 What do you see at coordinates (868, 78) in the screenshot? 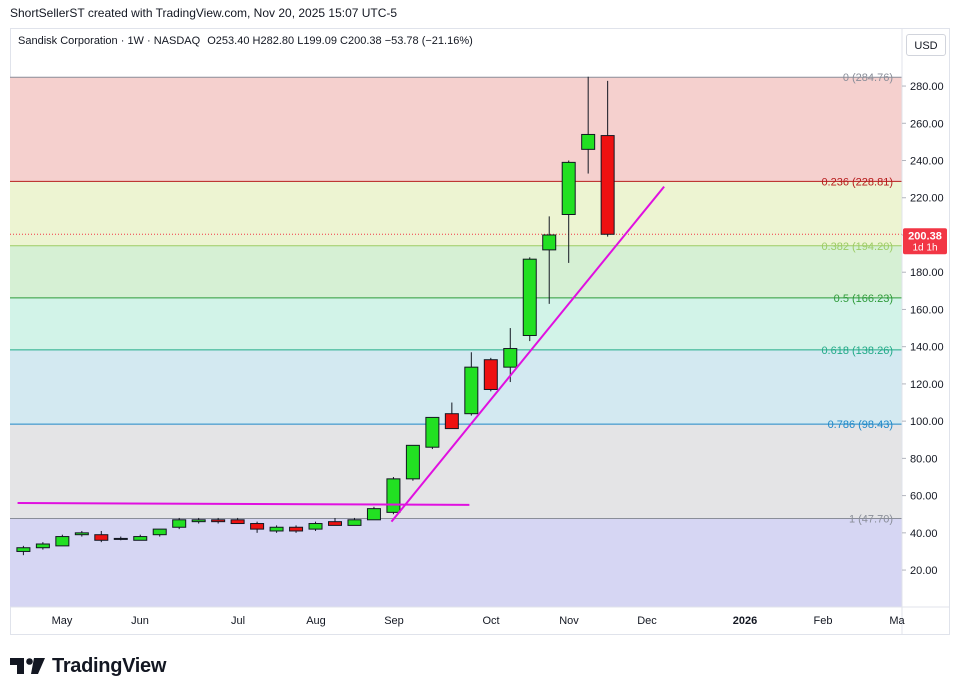
I see `fib-label-0: 0 (284.76)` at bounding box center [868, 78].